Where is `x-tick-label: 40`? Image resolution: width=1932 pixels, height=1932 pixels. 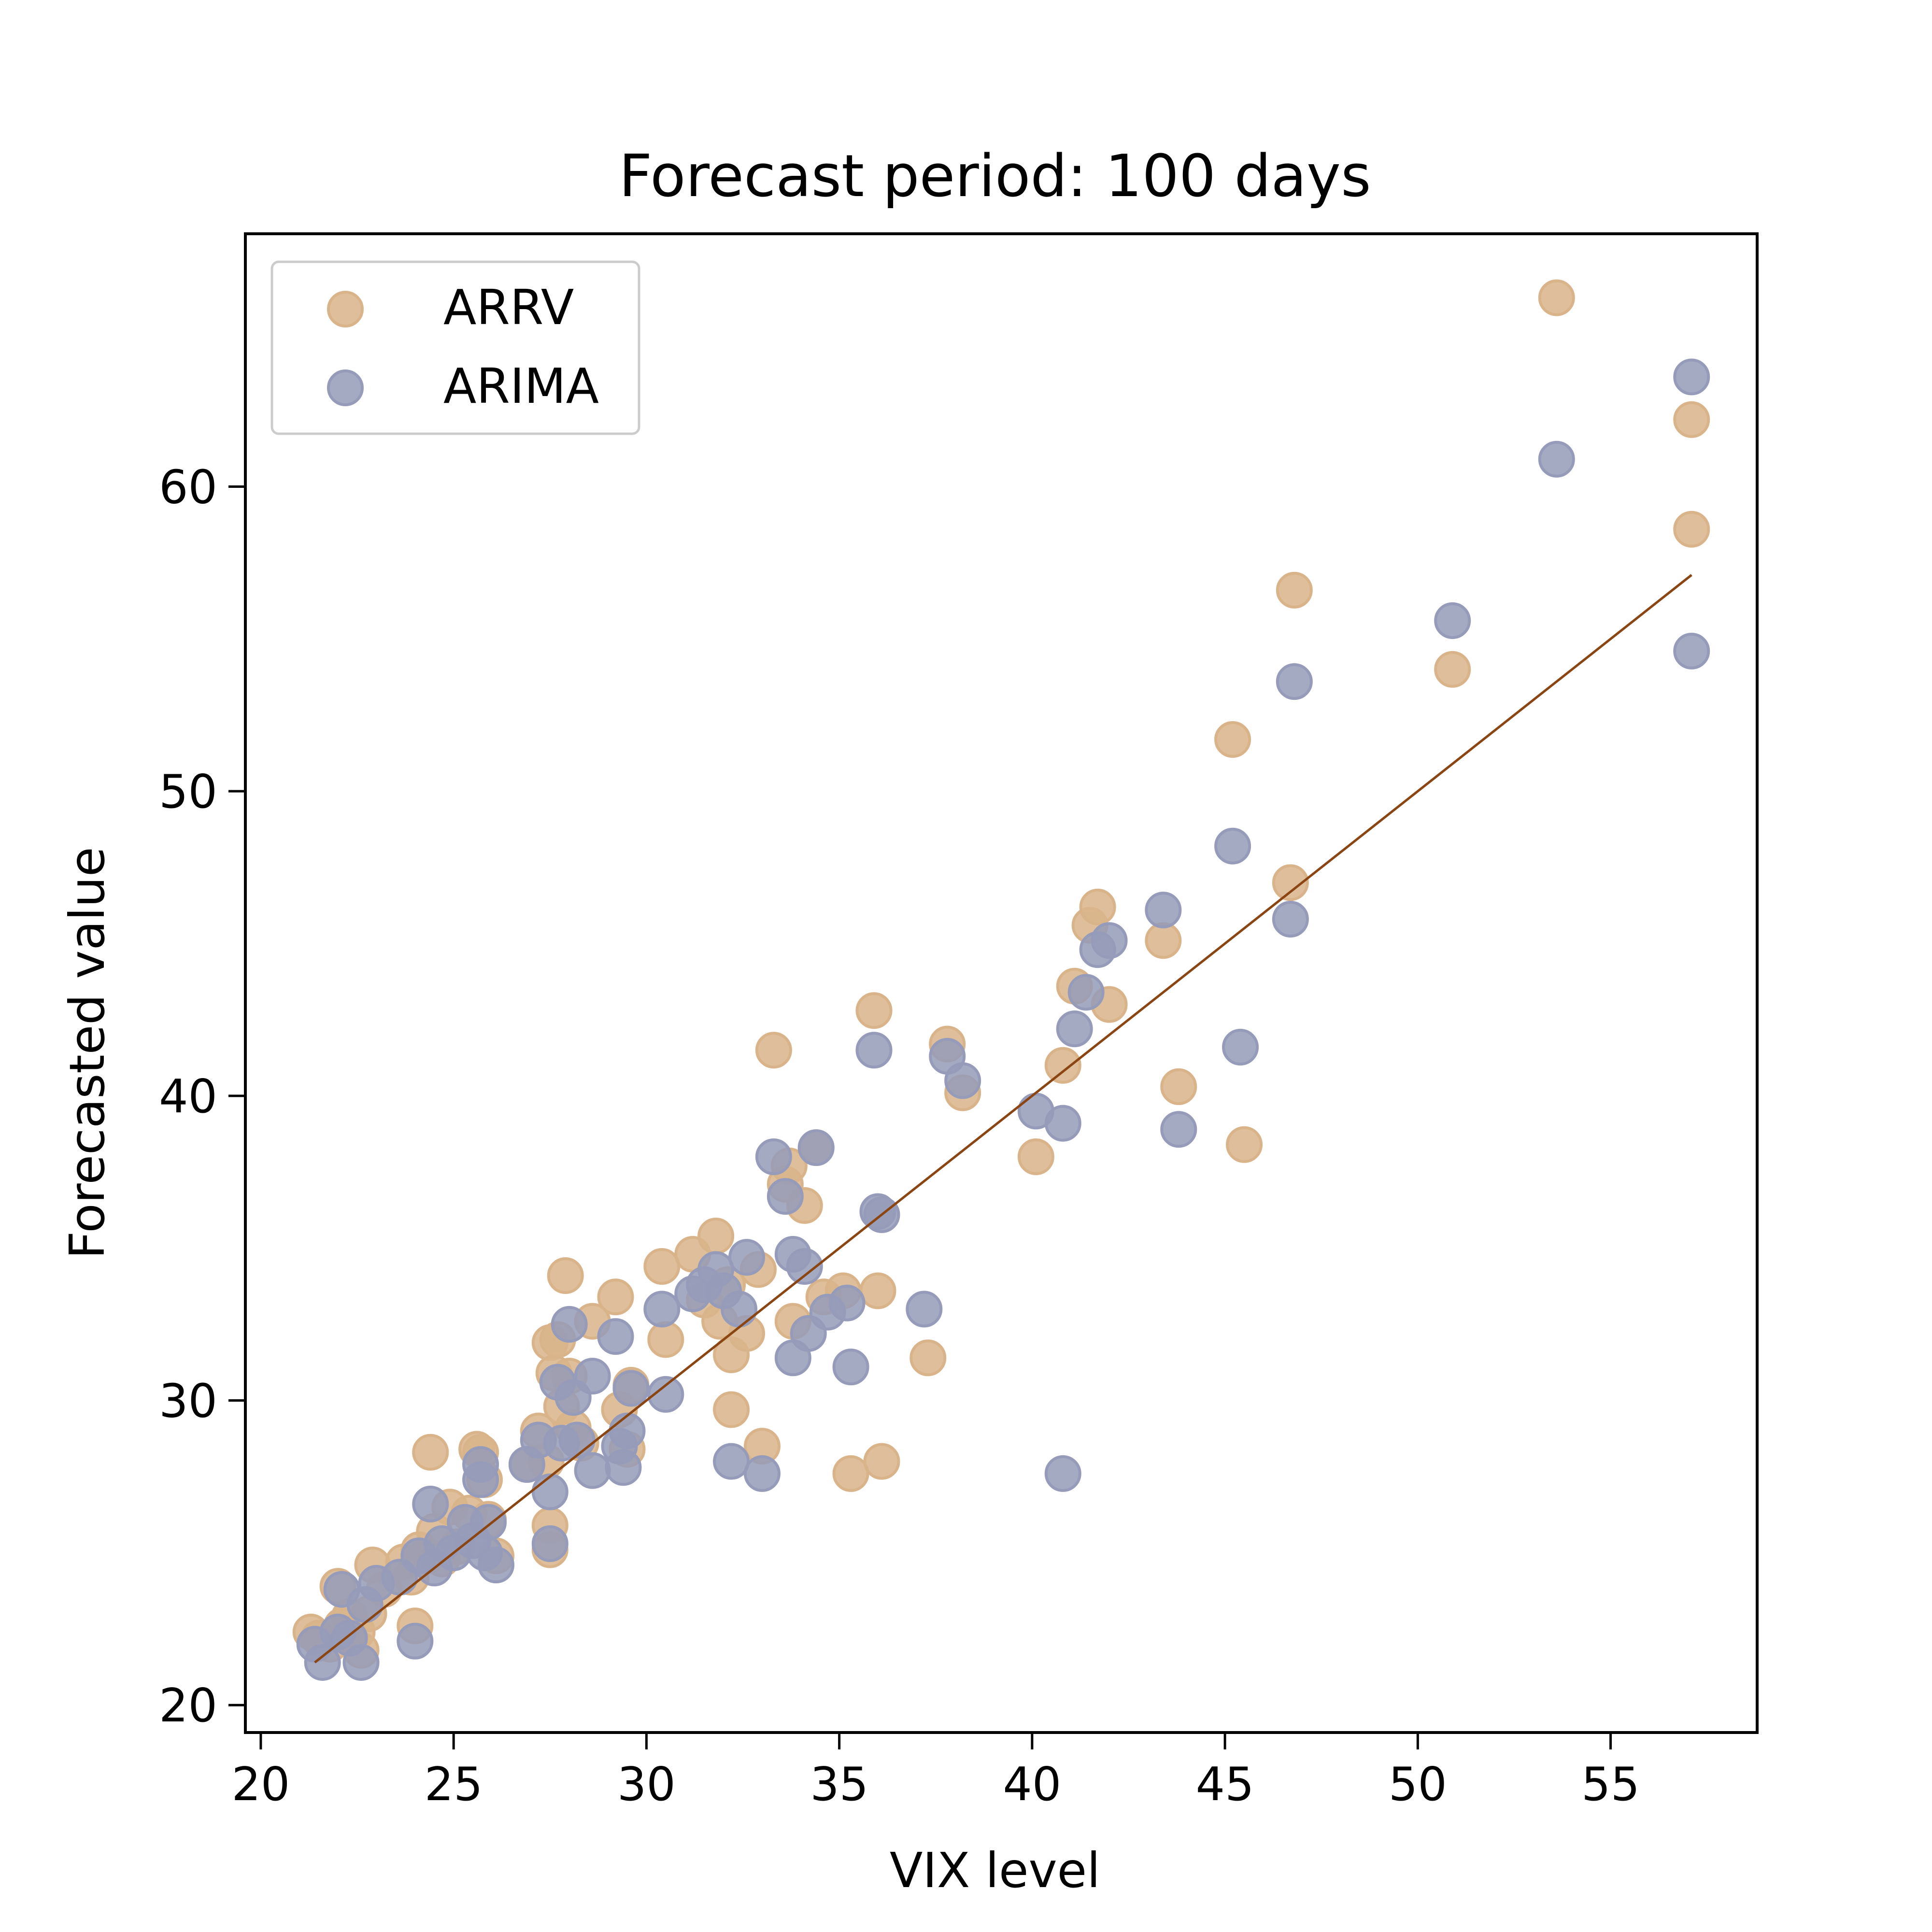 x-tick-label: 40 is located at coordinates (1032, 1784).